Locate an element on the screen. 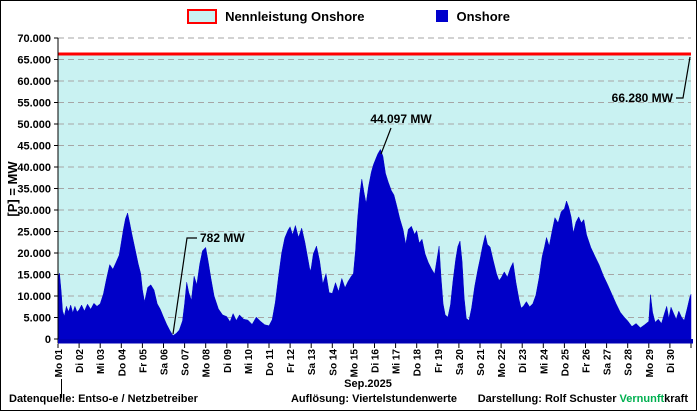 Image resolution: width=697 pixels, height=411 pixels. x-tick-label: Sa 20 is located at coordinates (460, 362).